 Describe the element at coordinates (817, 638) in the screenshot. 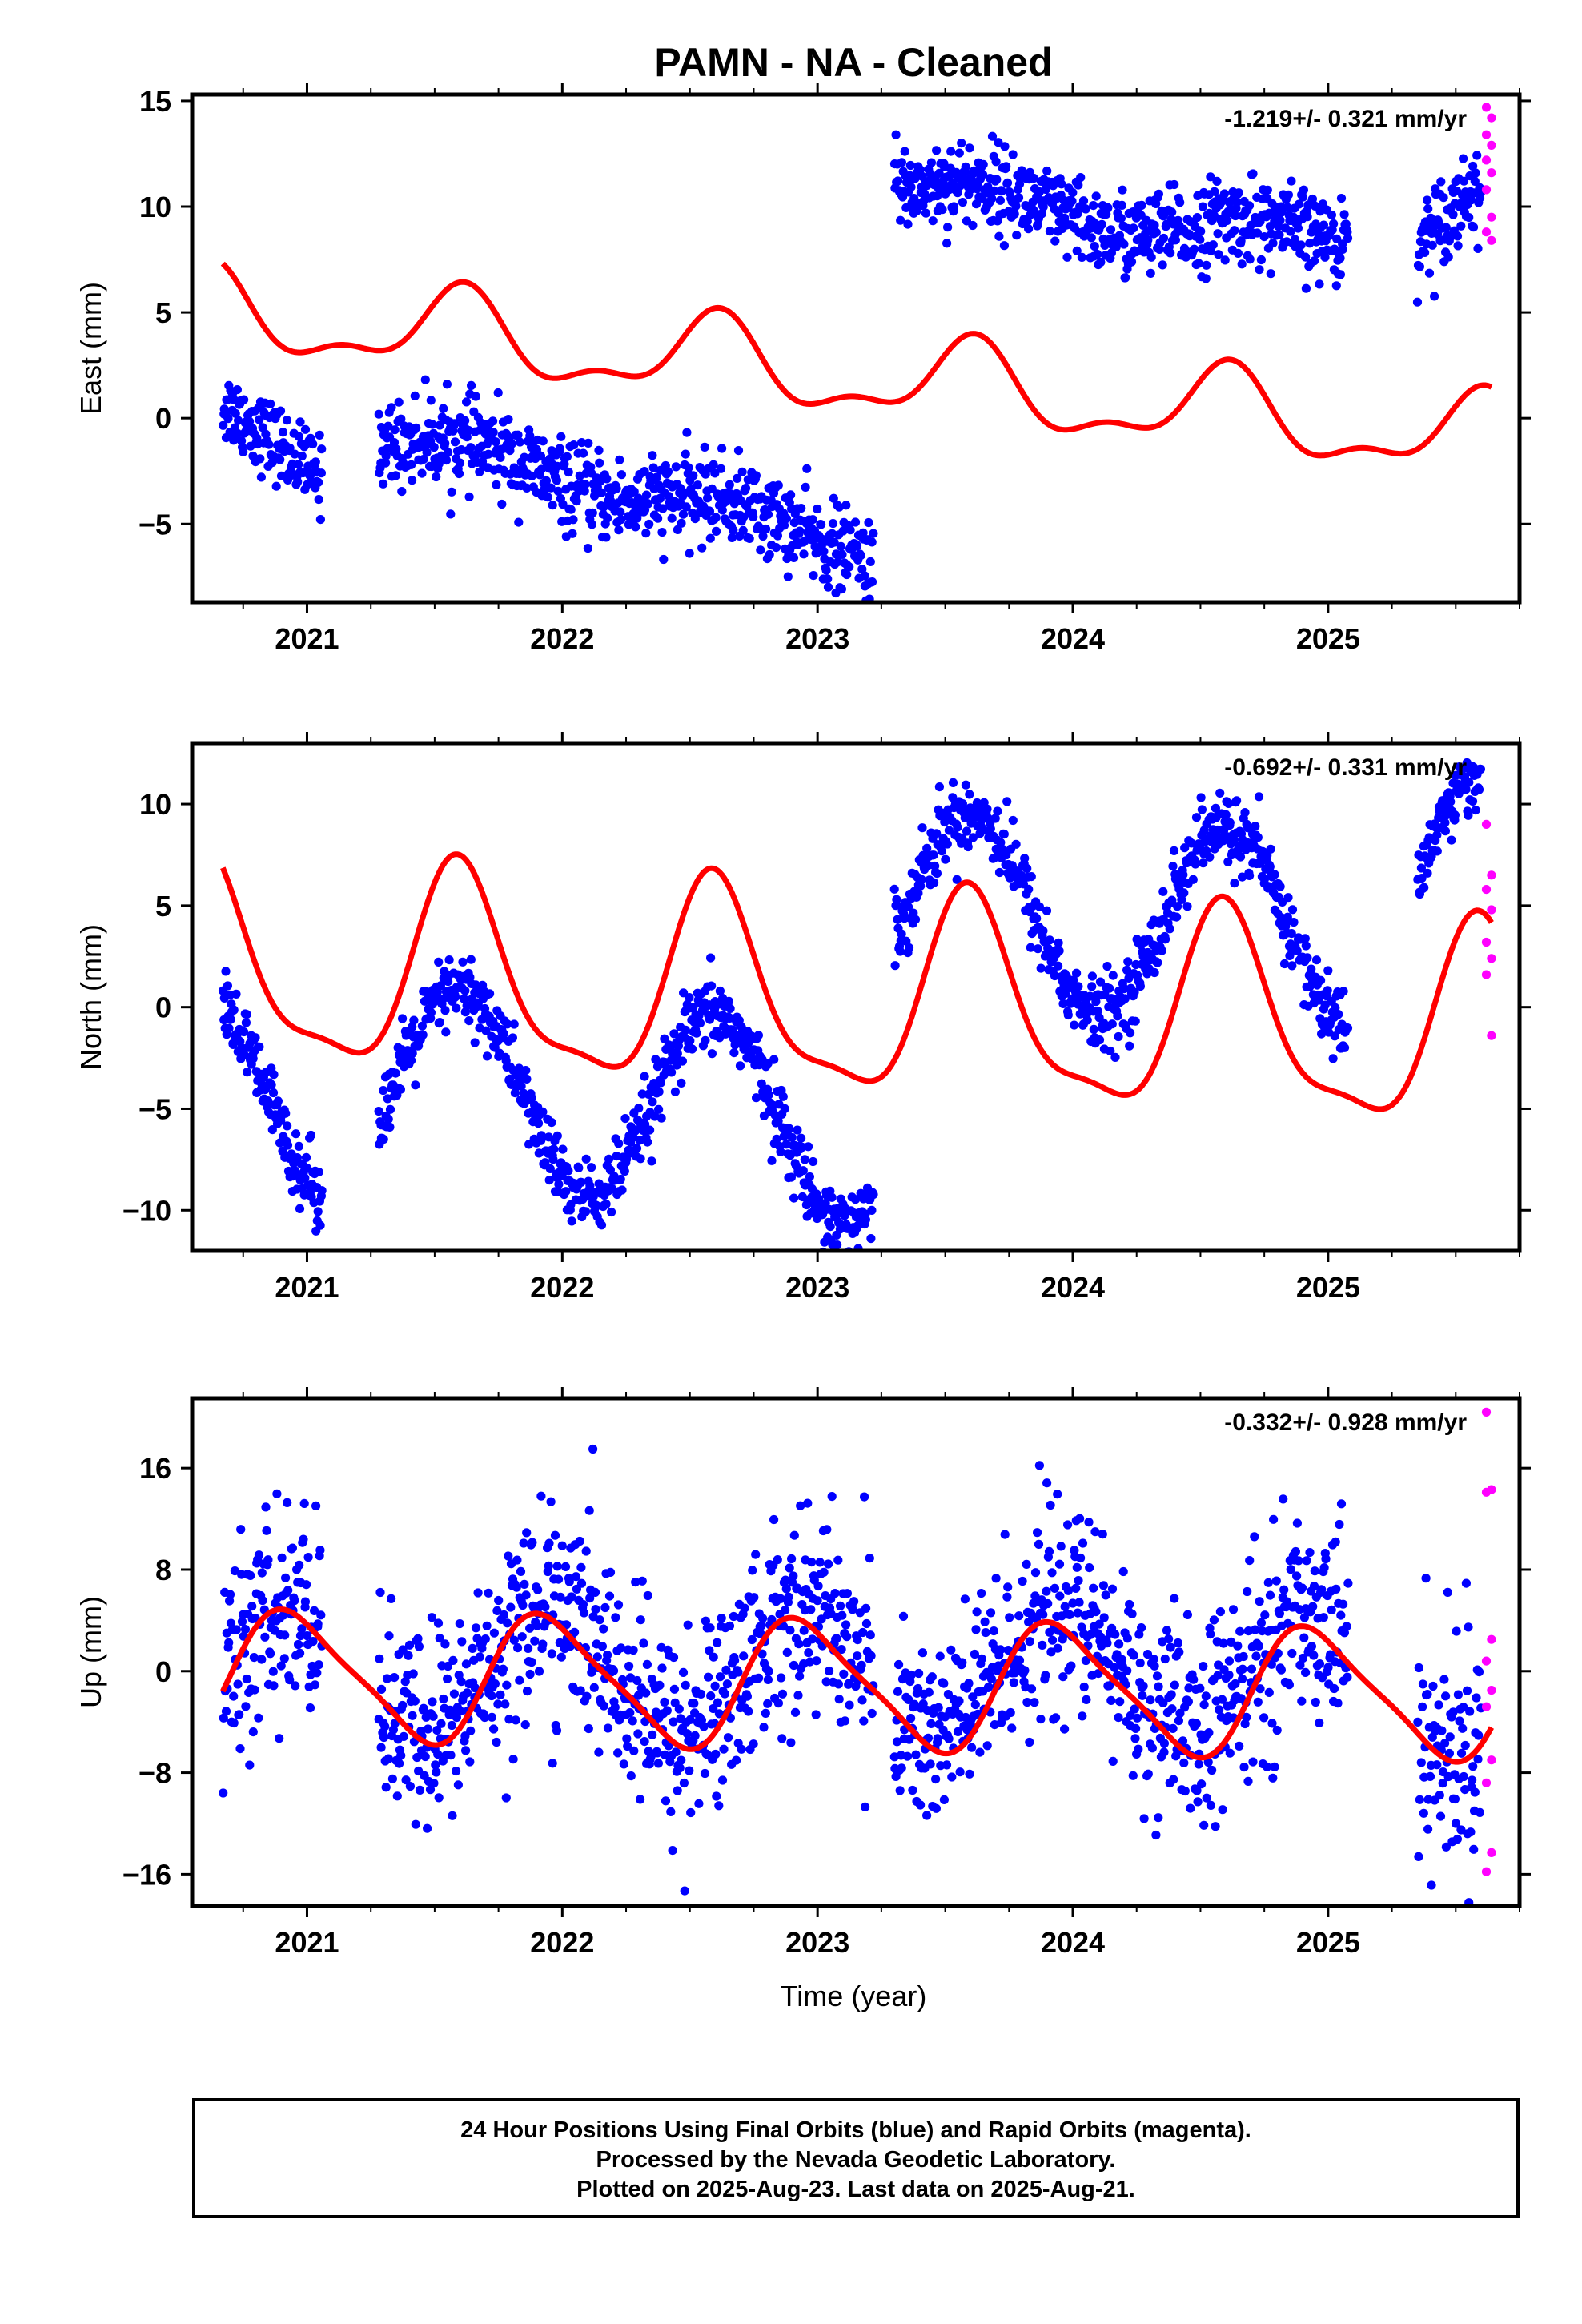

I see `east-x-tick-label: 2023` at that location.